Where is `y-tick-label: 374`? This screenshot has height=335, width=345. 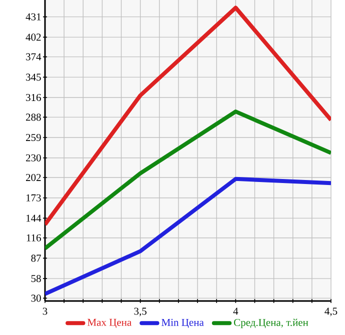 y-tick-label: 374 is located at coordinates (34, 56).